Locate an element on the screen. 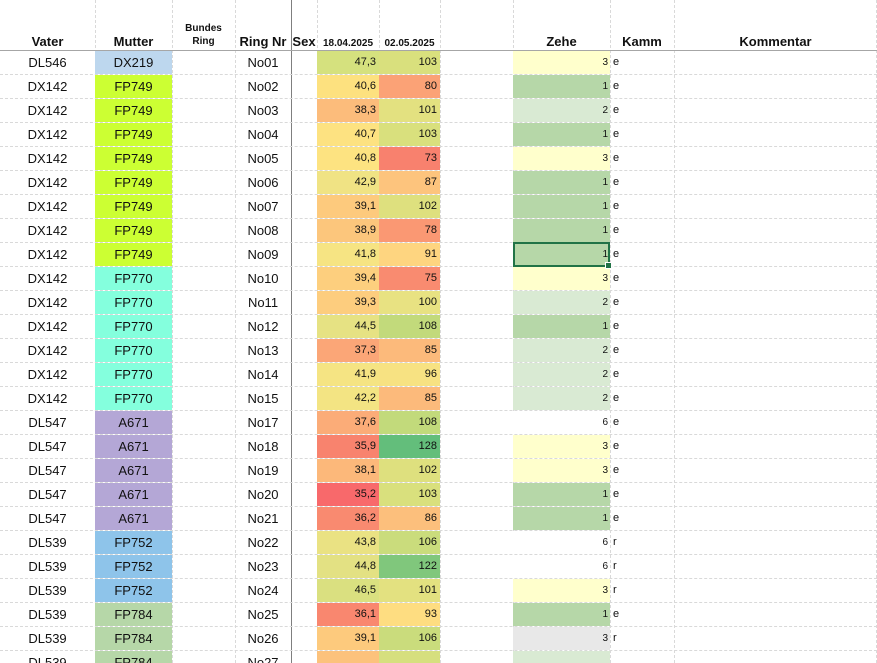 The image size is (877, 663). cell-weight-2: 102 is located at coordinates (409, 470).